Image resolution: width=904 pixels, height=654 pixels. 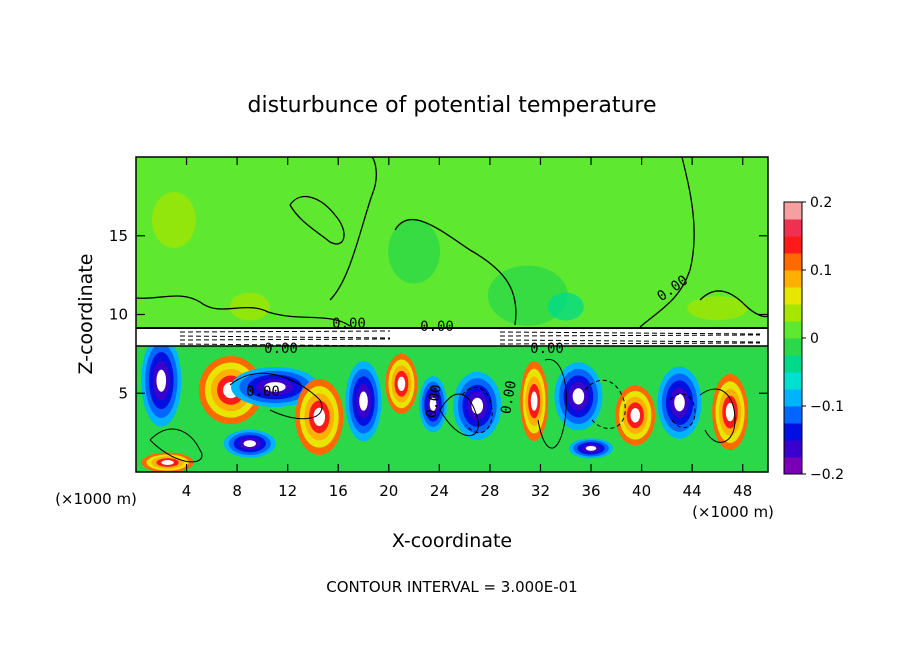 What do you see at coordinates (439, 491) in the screenshot?
I see `x-tick-label: 24` at bounding box center [439, 491].